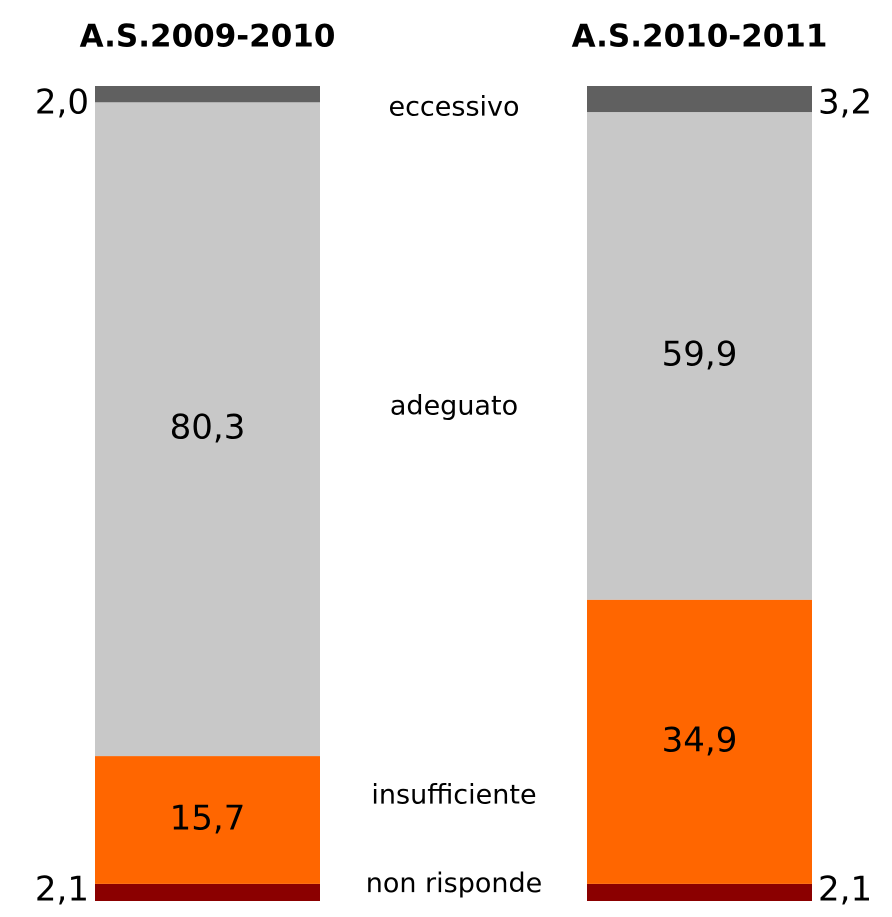 The width and height of the screenshot is (892, 917). What do you see at coordinates (845, 103) in the screenshot?
I see `value-label: 3,2` at bounding box center [845, 103].